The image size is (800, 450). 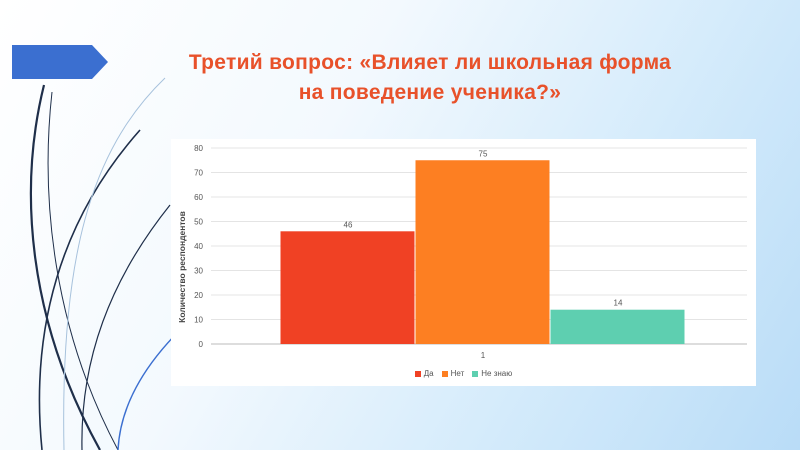 What do you see at coordinates (198, 148) in the screenshot?
I see `y-tick-label: 80` at bounding box center [198, 148].